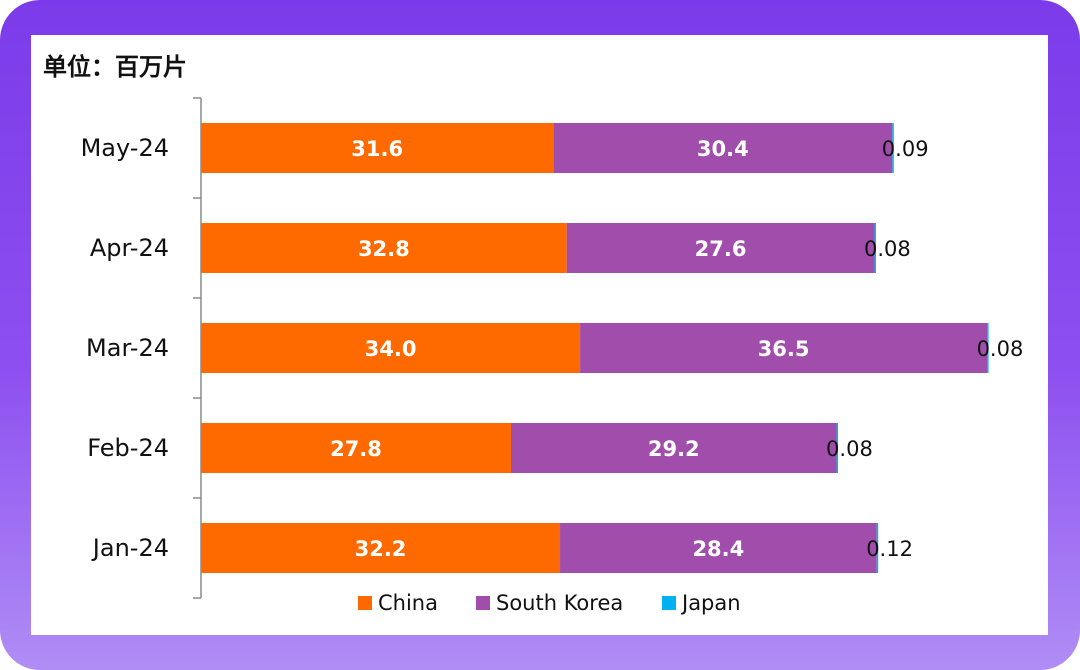 This screenshot has height=670, width=1080. Describe the element at coordinates (130, 548) in the screenshot. I see `category-label: Jan-24` at that location.